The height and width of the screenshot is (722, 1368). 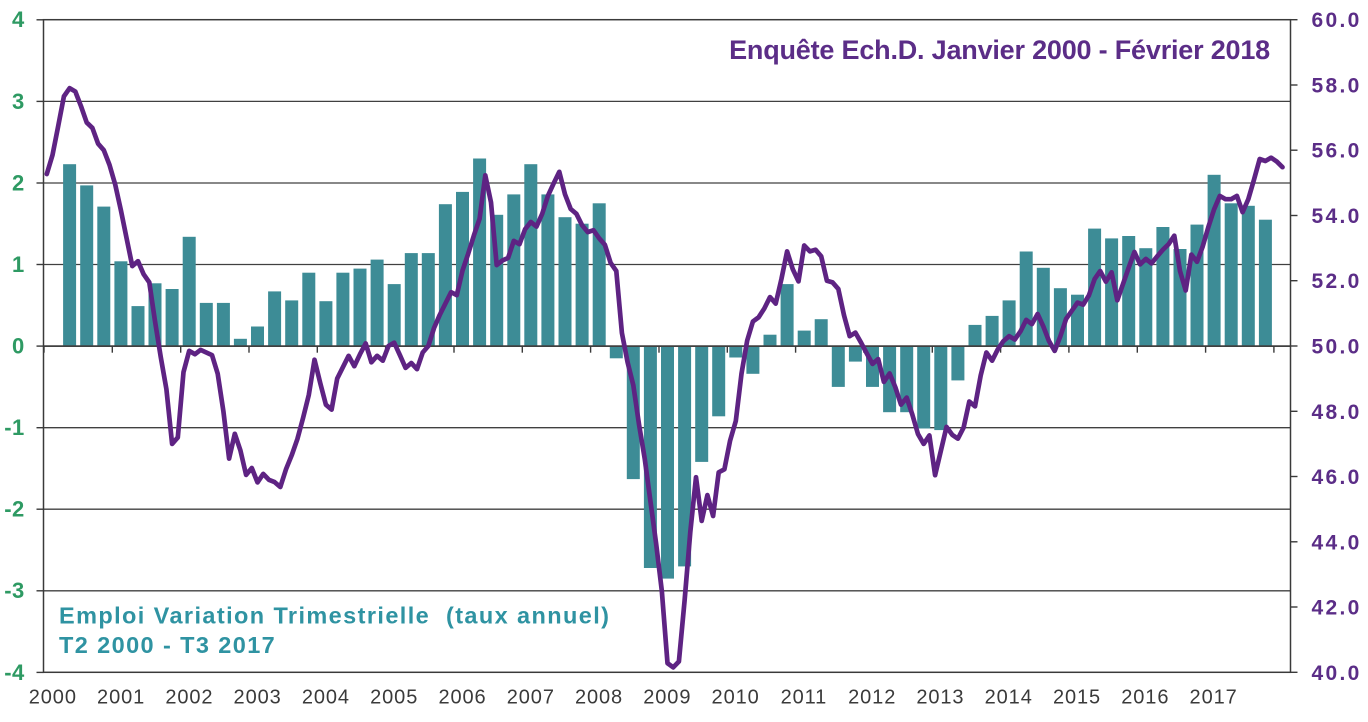 What do you see at coordinates (1214, 698) in the screenshot?
I see `svg-text: 2017` at bounding box center [1214, 698].